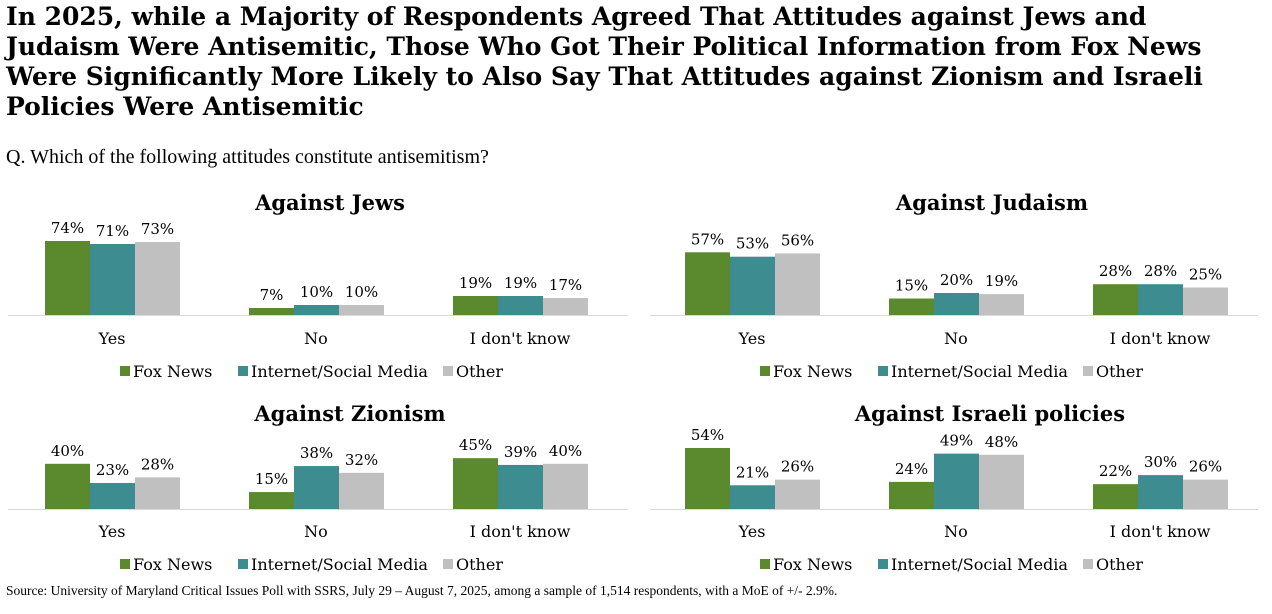  Describe the element at coordinates (361, 460) in the screenshot. I see `data-label: 32%` at that location.